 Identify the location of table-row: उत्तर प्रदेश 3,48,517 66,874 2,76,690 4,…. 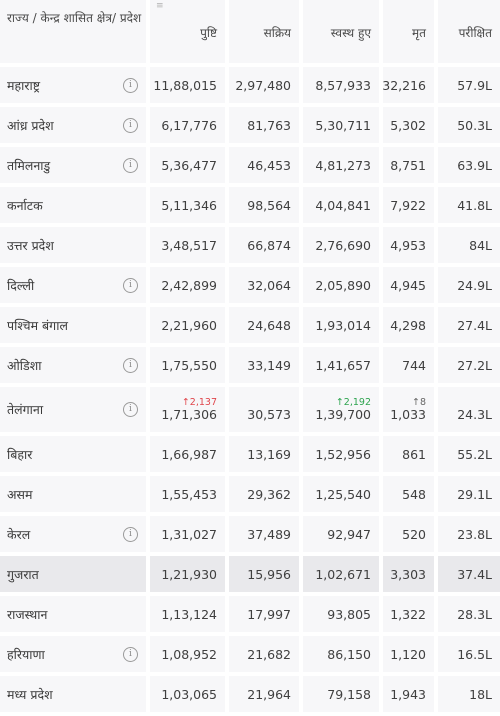
(250, 247).